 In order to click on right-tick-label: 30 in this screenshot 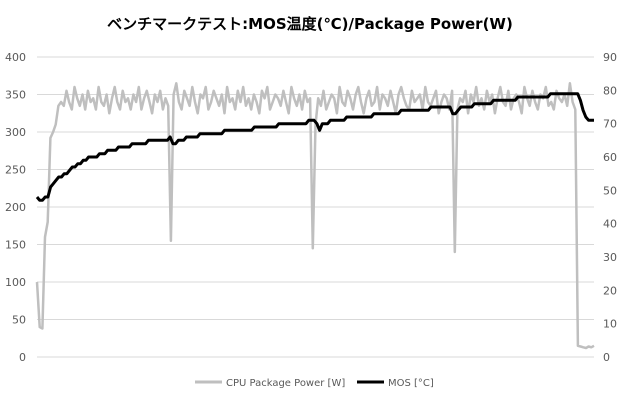, I will do `click(610, 257)`.